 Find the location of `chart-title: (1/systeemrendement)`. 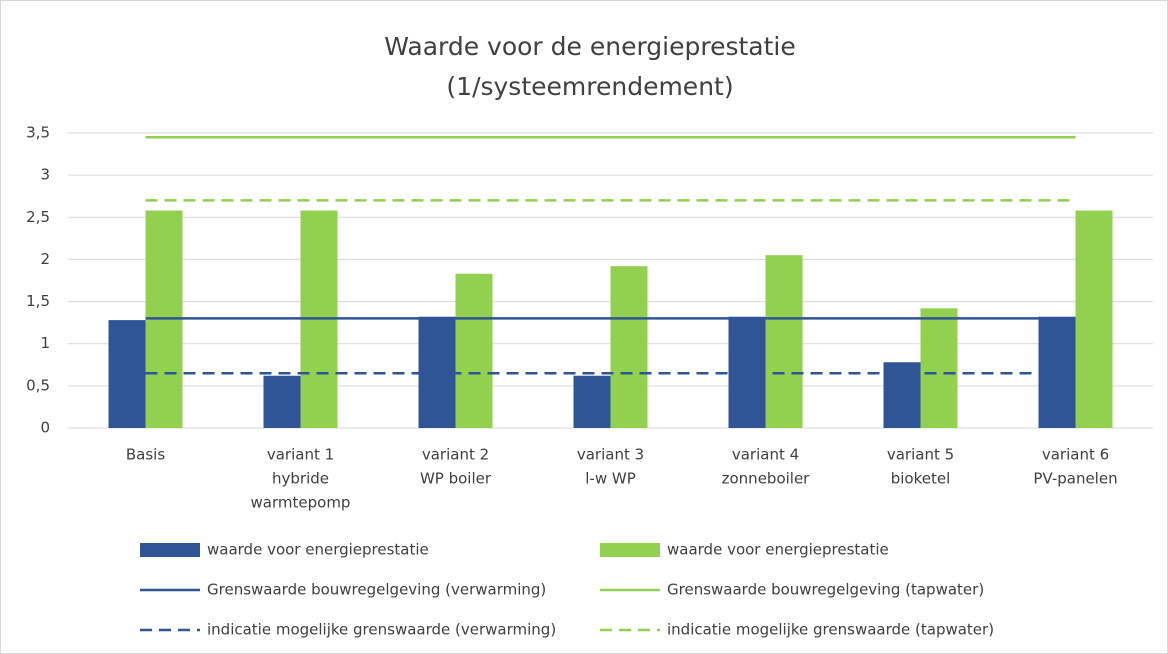

chart-title: (1/systeemrendement) is located at coordinates (589, 86).